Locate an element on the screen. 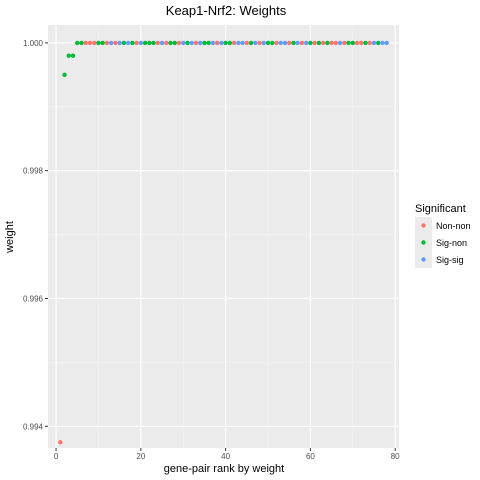 The height and width of the screenshot is (480, 480). legend-item-sig-non: Sig-non is located at coordinates (441, 242).